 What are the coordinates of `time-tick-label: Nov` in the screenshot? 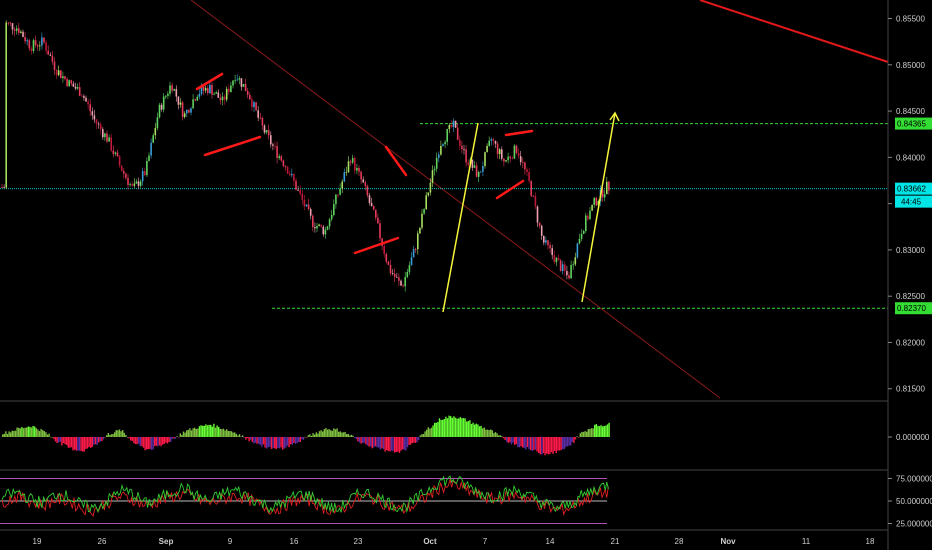 It's located at (728, 541).